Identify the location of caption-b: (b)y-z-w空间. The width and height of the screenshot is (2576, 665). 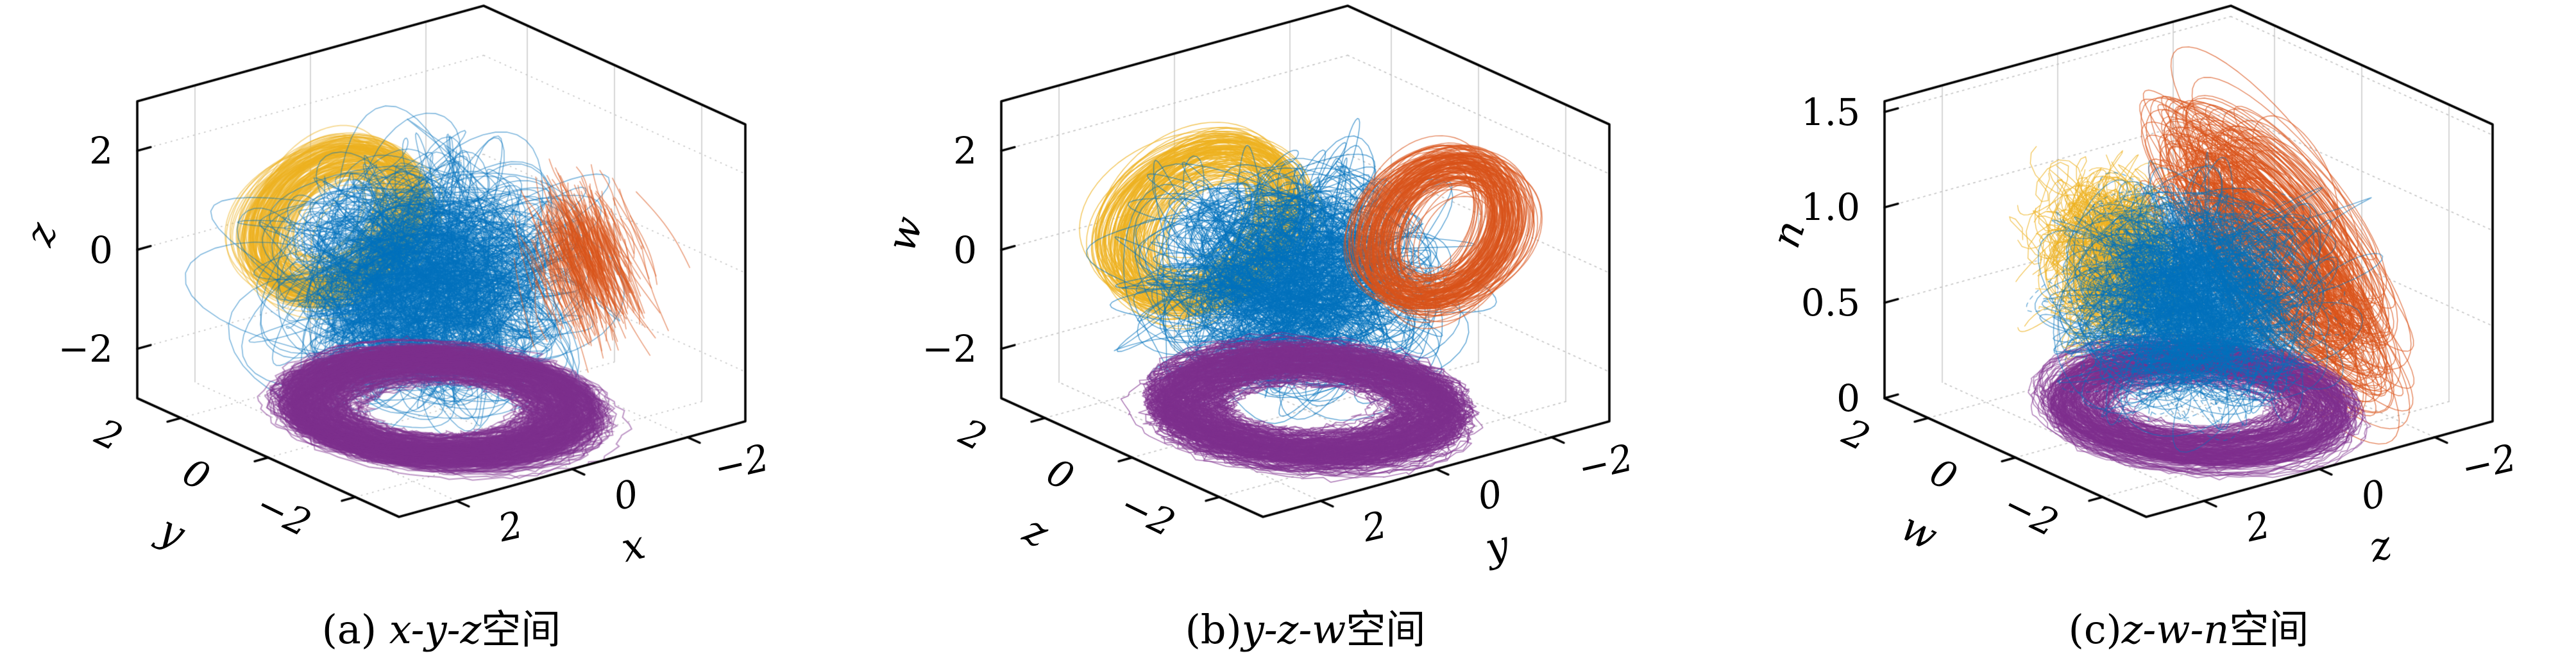
(1305, 629).